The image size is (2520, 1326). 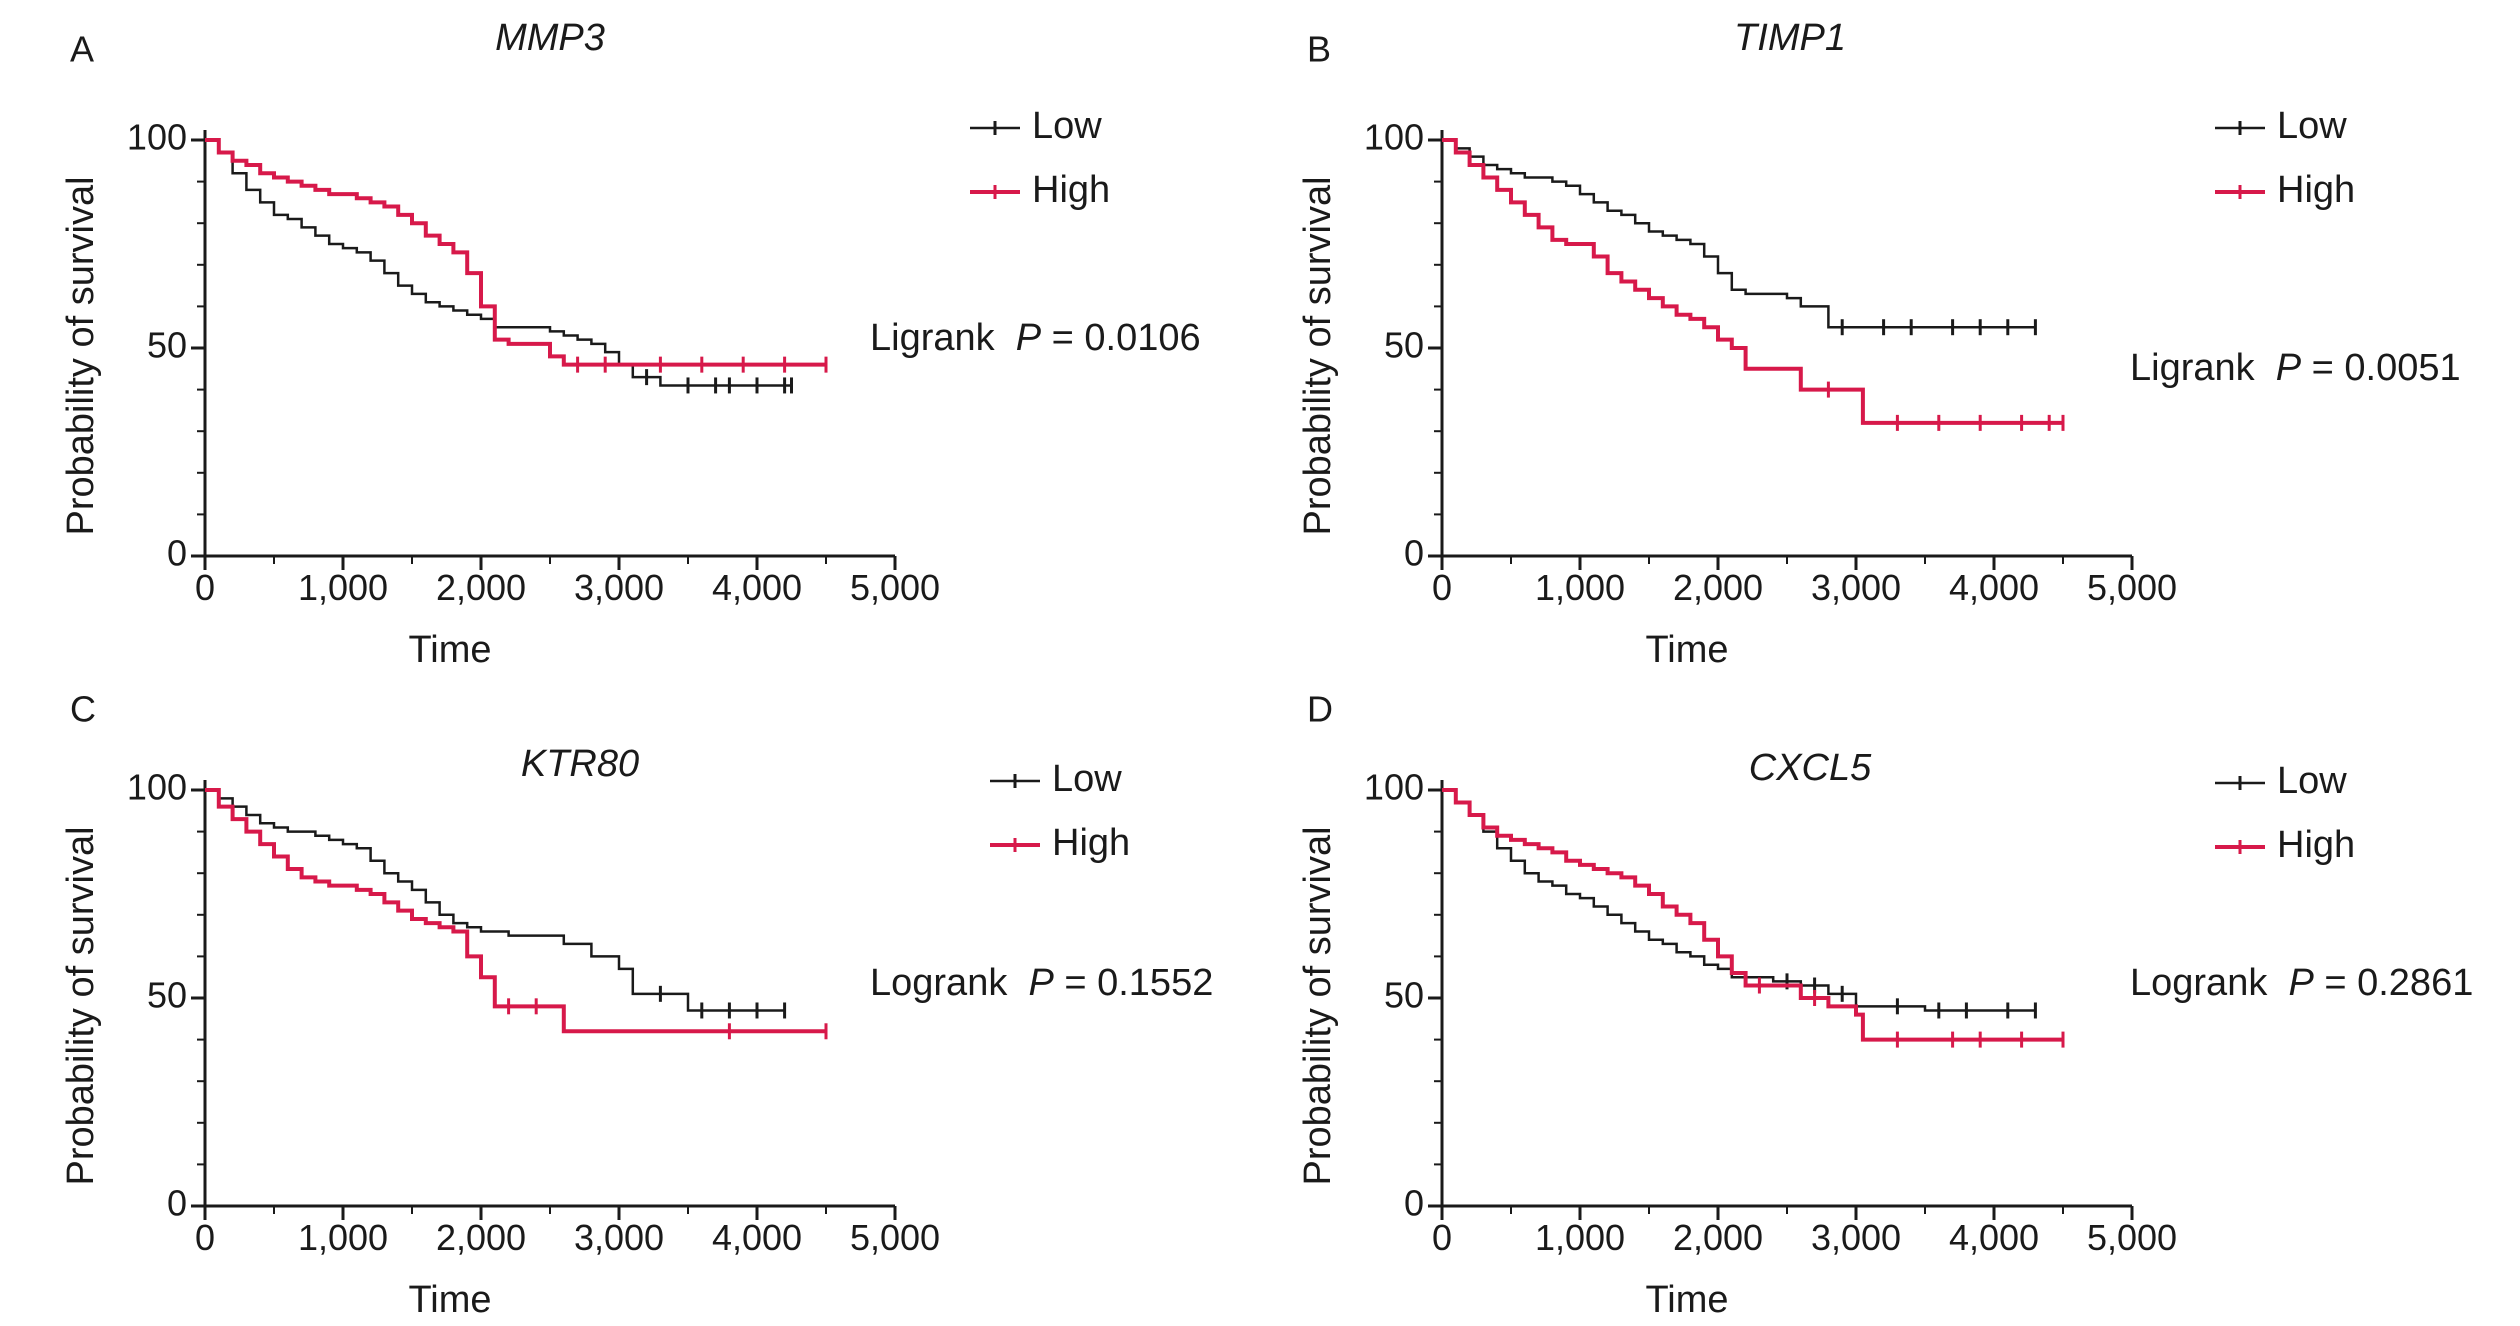 What do you see at coordinates (83, 709) in the screenshot?
I see `panel-letter: C` at bounding box center [83, 709].